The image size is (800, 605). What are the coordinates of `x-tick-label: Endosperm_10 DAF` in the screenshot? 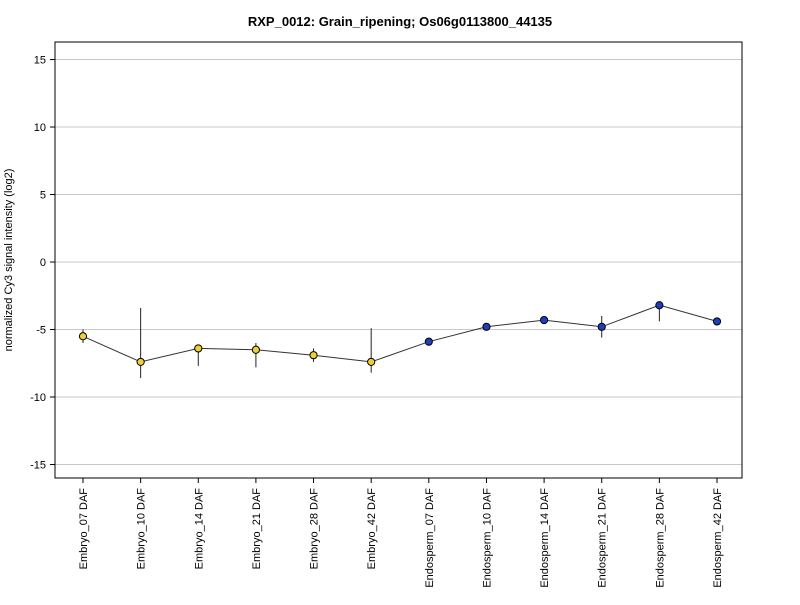 It's located at (487, 538).